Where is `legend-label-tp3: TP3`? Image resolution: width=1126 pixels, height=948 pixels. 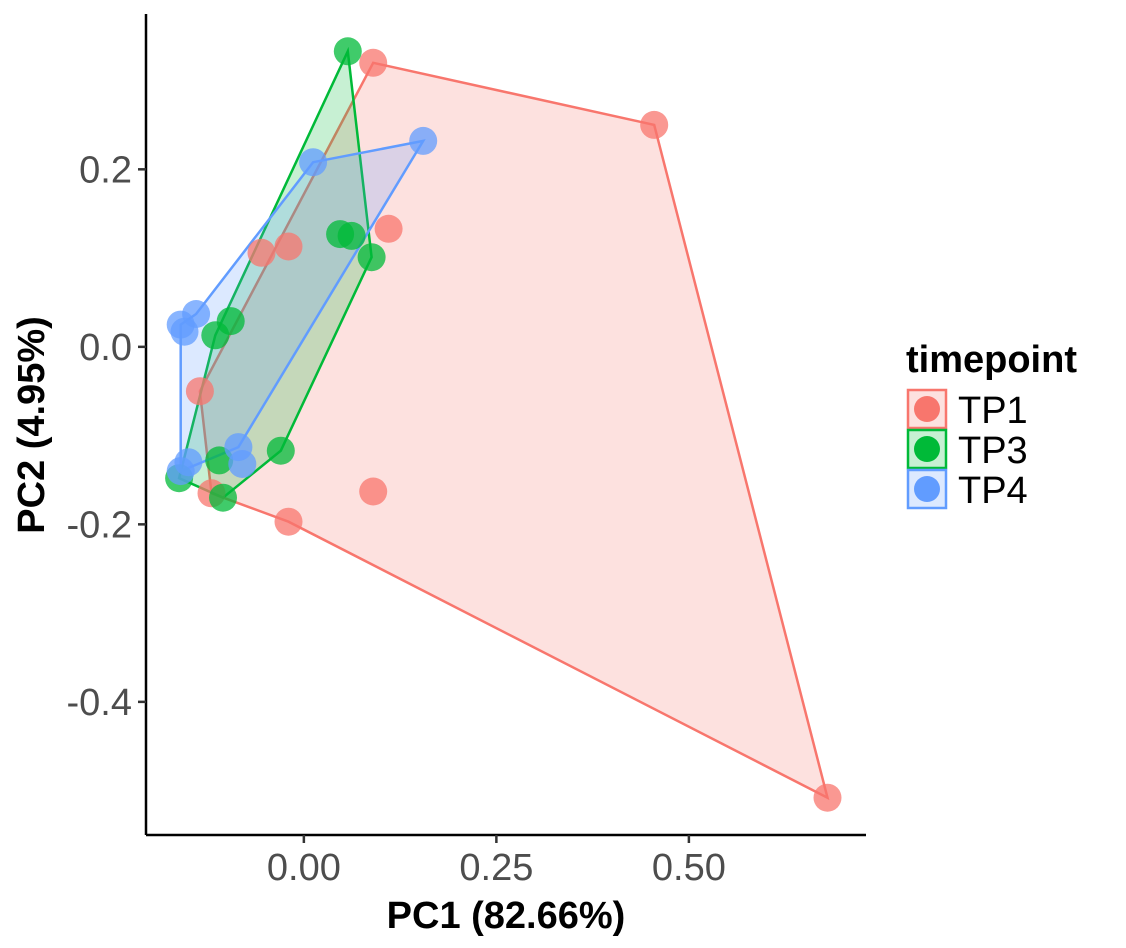
legend-label-tp3: TP3 is located at coordinates (993, 451).